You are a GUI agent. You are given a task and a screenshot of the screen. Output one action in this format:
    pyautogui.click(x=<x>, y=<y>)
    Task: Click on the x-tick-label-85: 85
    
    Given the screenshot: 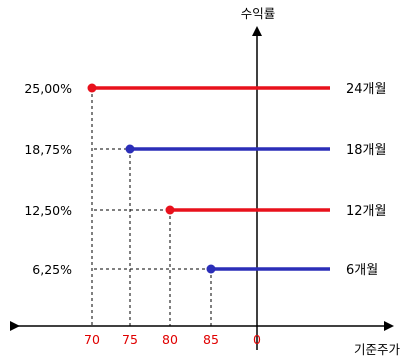 What is the action you would take?
    pyautogui.click(x=211, y=339)
    